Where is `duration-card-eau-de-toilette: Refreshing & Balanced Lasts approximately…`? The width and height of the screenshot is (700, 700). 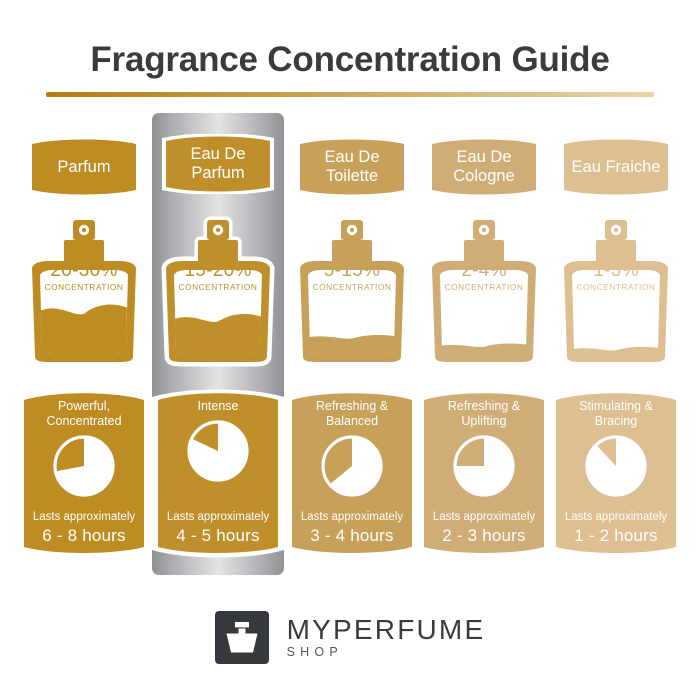
duration-card-eau-de-toilette: Refreshing & Balanced Lasts approximately… is located at coordinates (352, 473).